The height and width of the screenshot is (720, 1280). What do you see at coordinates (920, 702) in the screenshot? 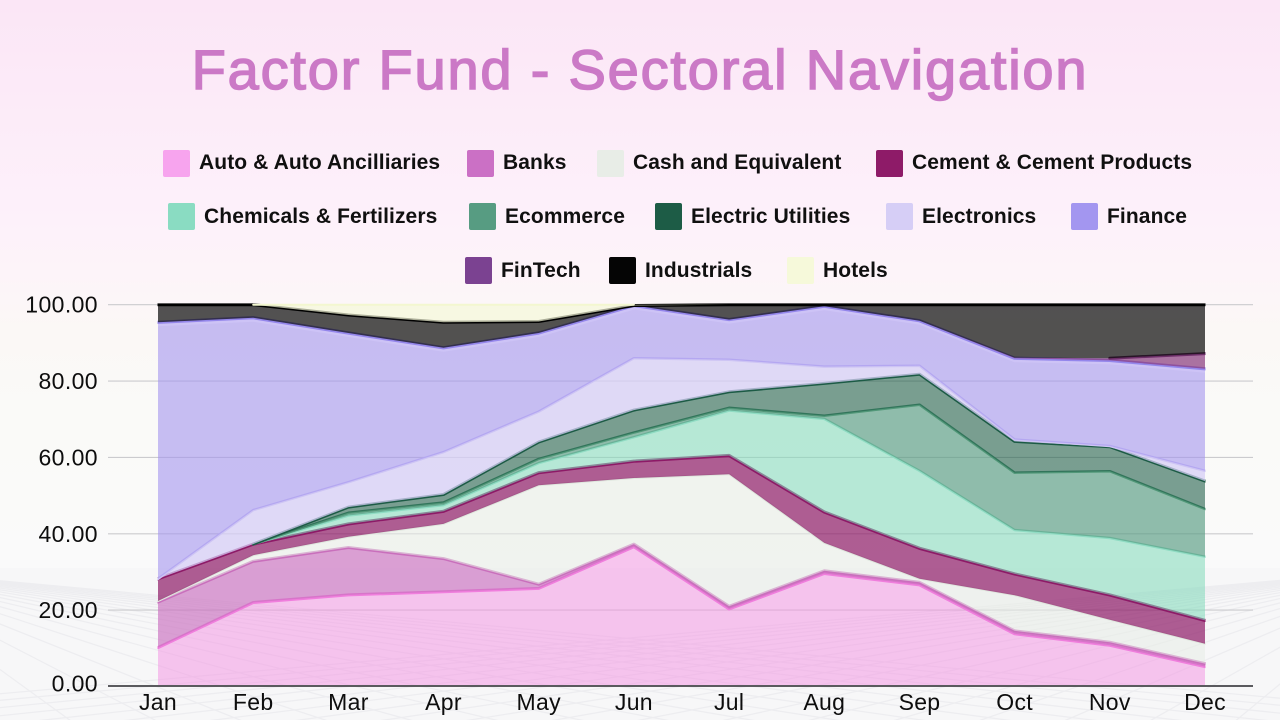
I see `svg-text: Sep` at bounding box center [920, 702].